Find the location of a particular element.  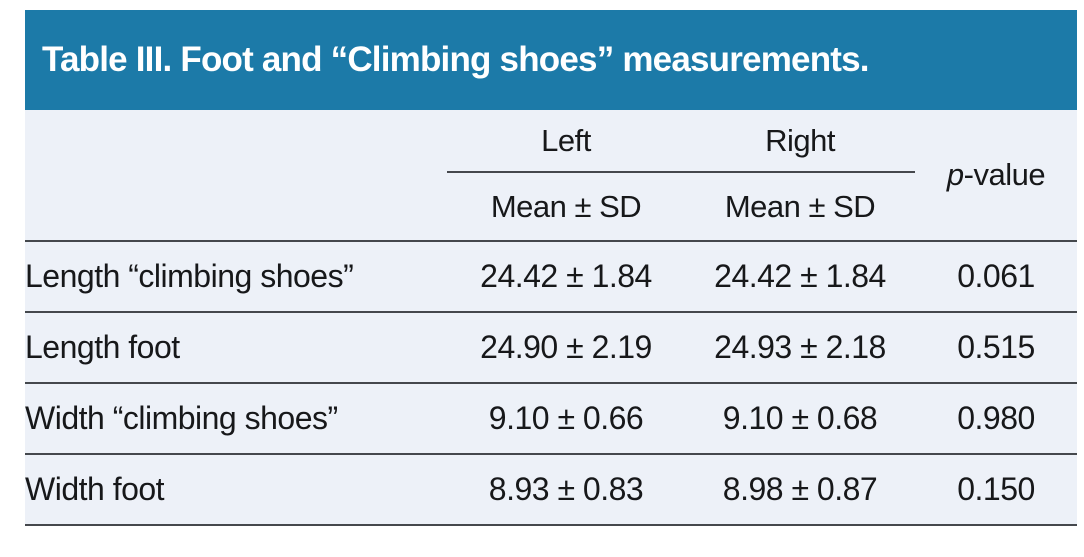

cell-p-value: 0.150 is located at coordinates (996, 489).